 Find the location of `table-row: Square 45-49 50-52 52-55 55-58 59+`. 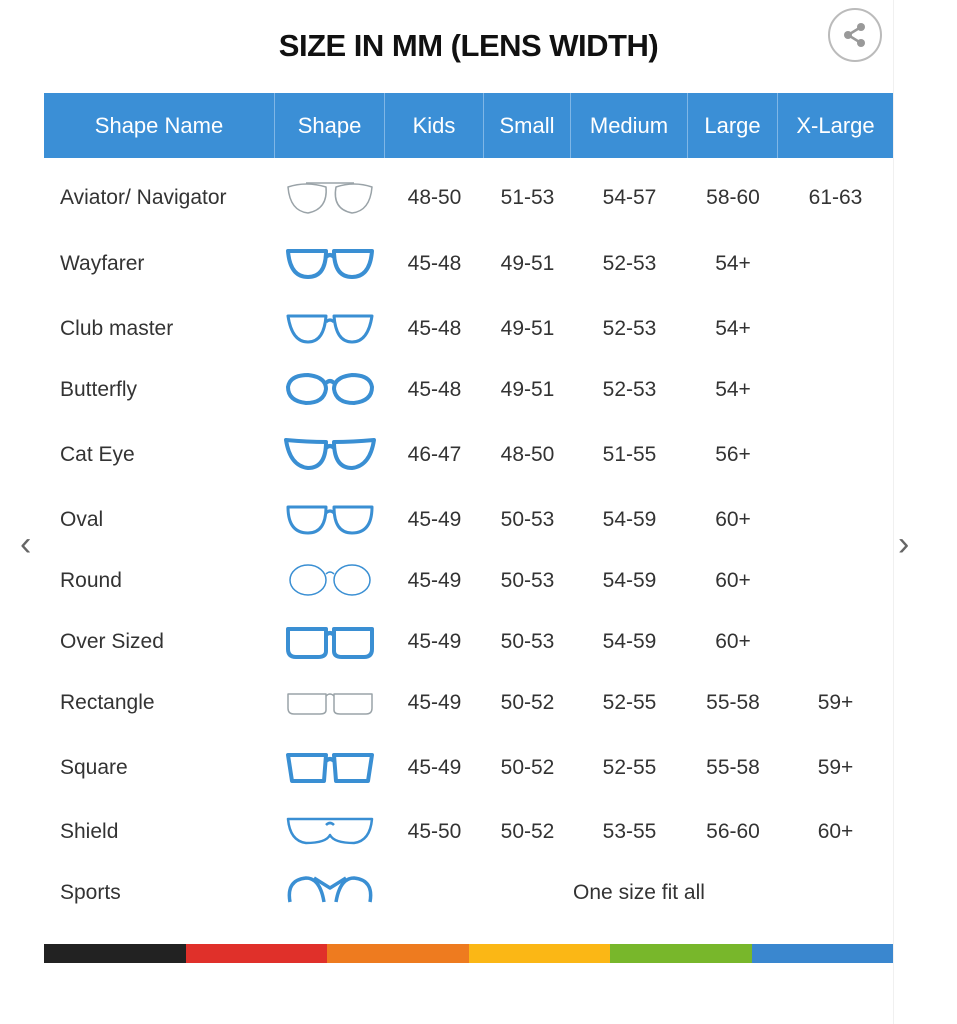

table-row: Square 45-49 50-52 52-55 55-58 59+ is located at coordinates (468, 768).